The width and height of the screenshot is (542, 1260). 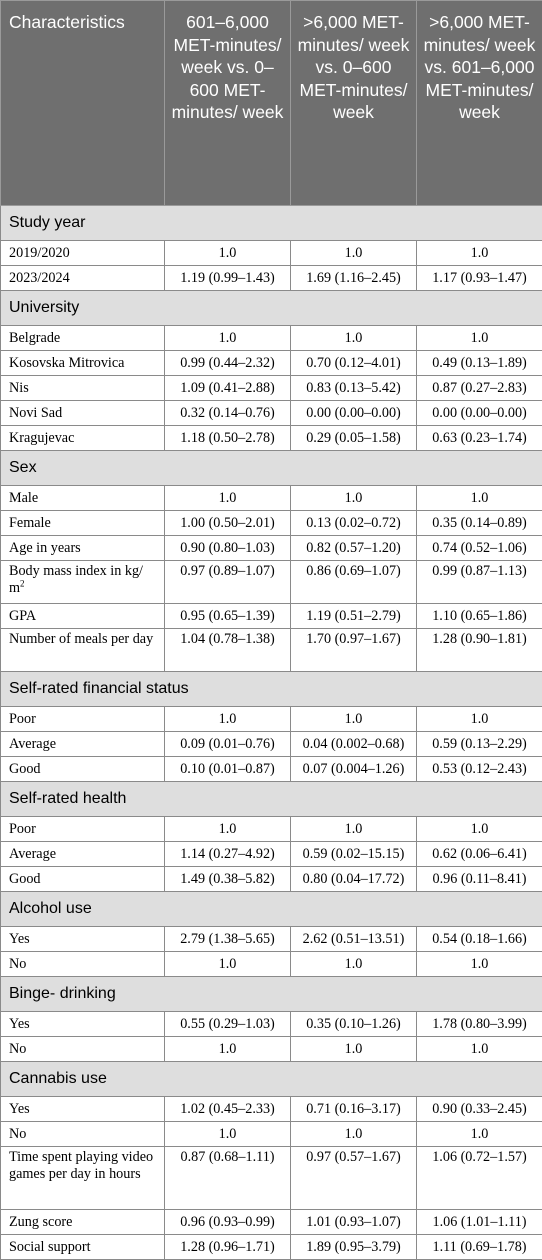 I want to click on odds-ratio-cell-col2: 0.29 (0.05–1.58), so click(x=354, y=438).